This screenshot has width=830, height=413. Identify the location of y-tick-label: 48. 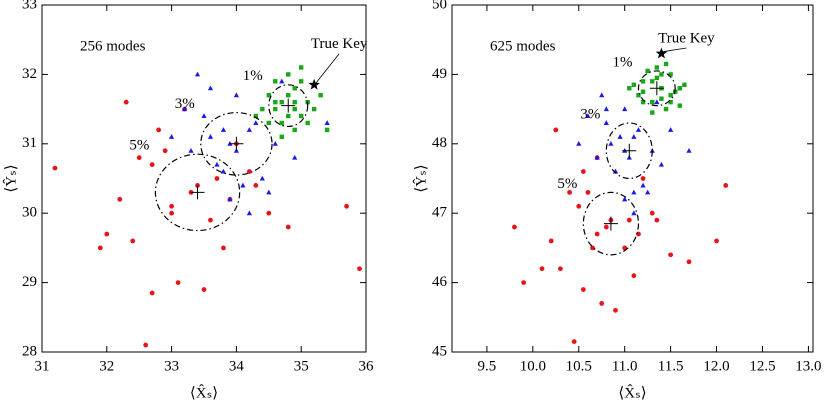
(439, 143).